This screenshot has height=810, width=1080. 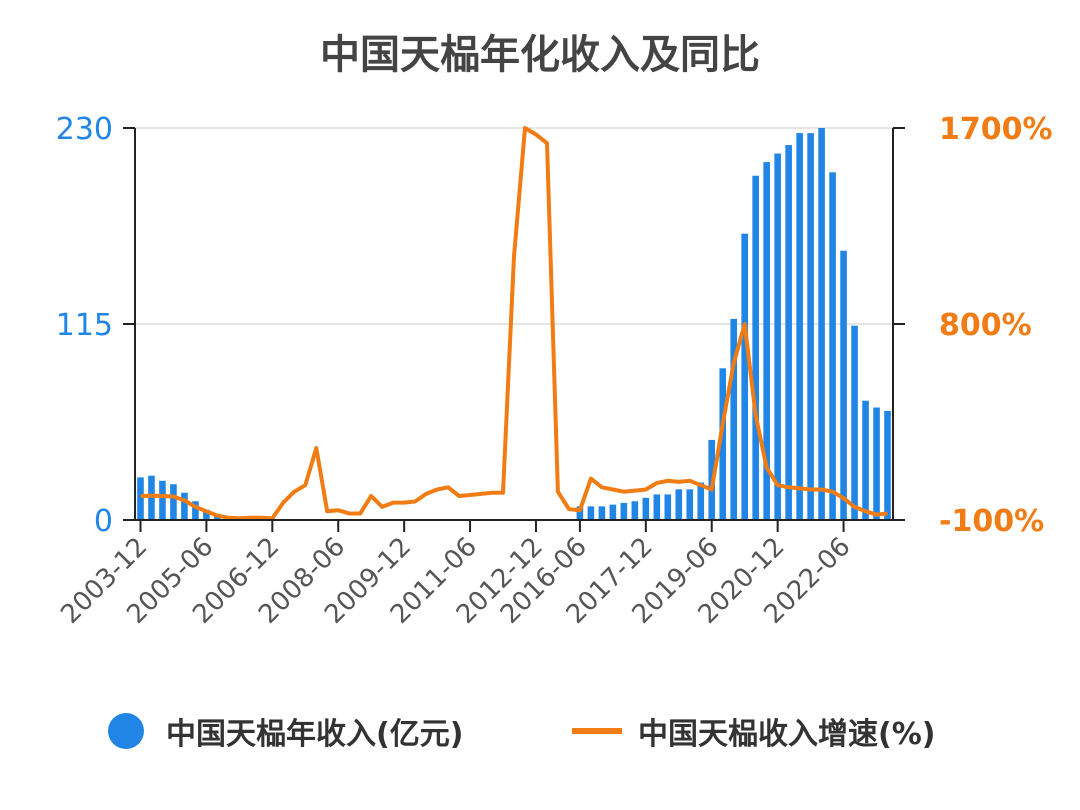 What do you see at coordinates (991, 521) in the screenshot?
I see `right-tick-label: -100%` at bounding box center [991, 521].